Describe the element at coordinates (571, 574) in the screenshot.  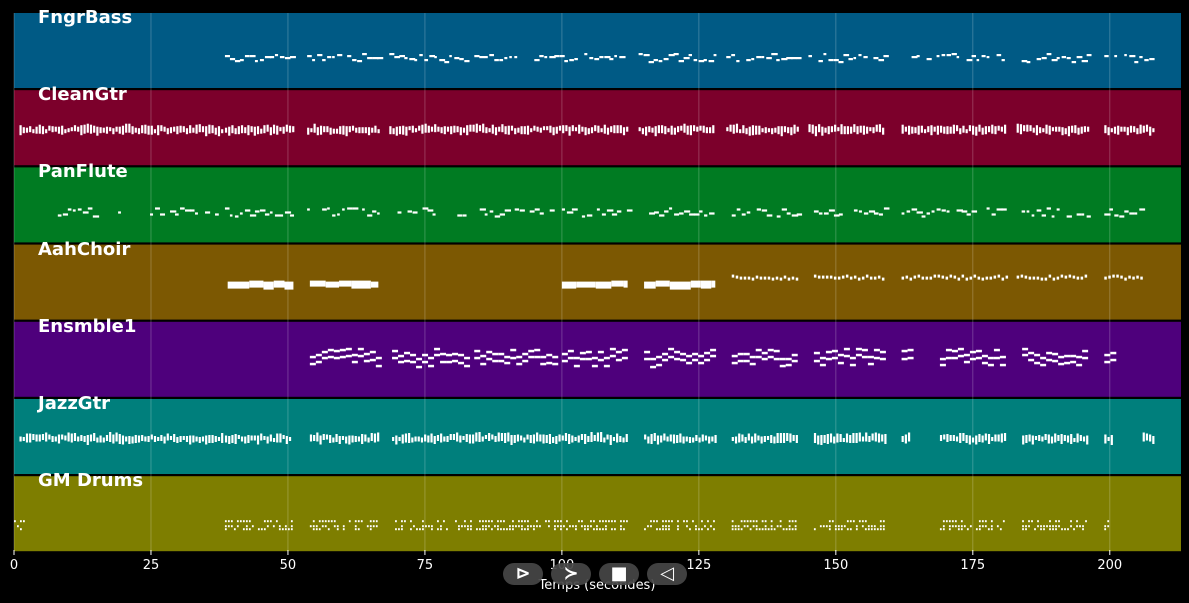
I see `fast-forward-button: ≻` at that location.